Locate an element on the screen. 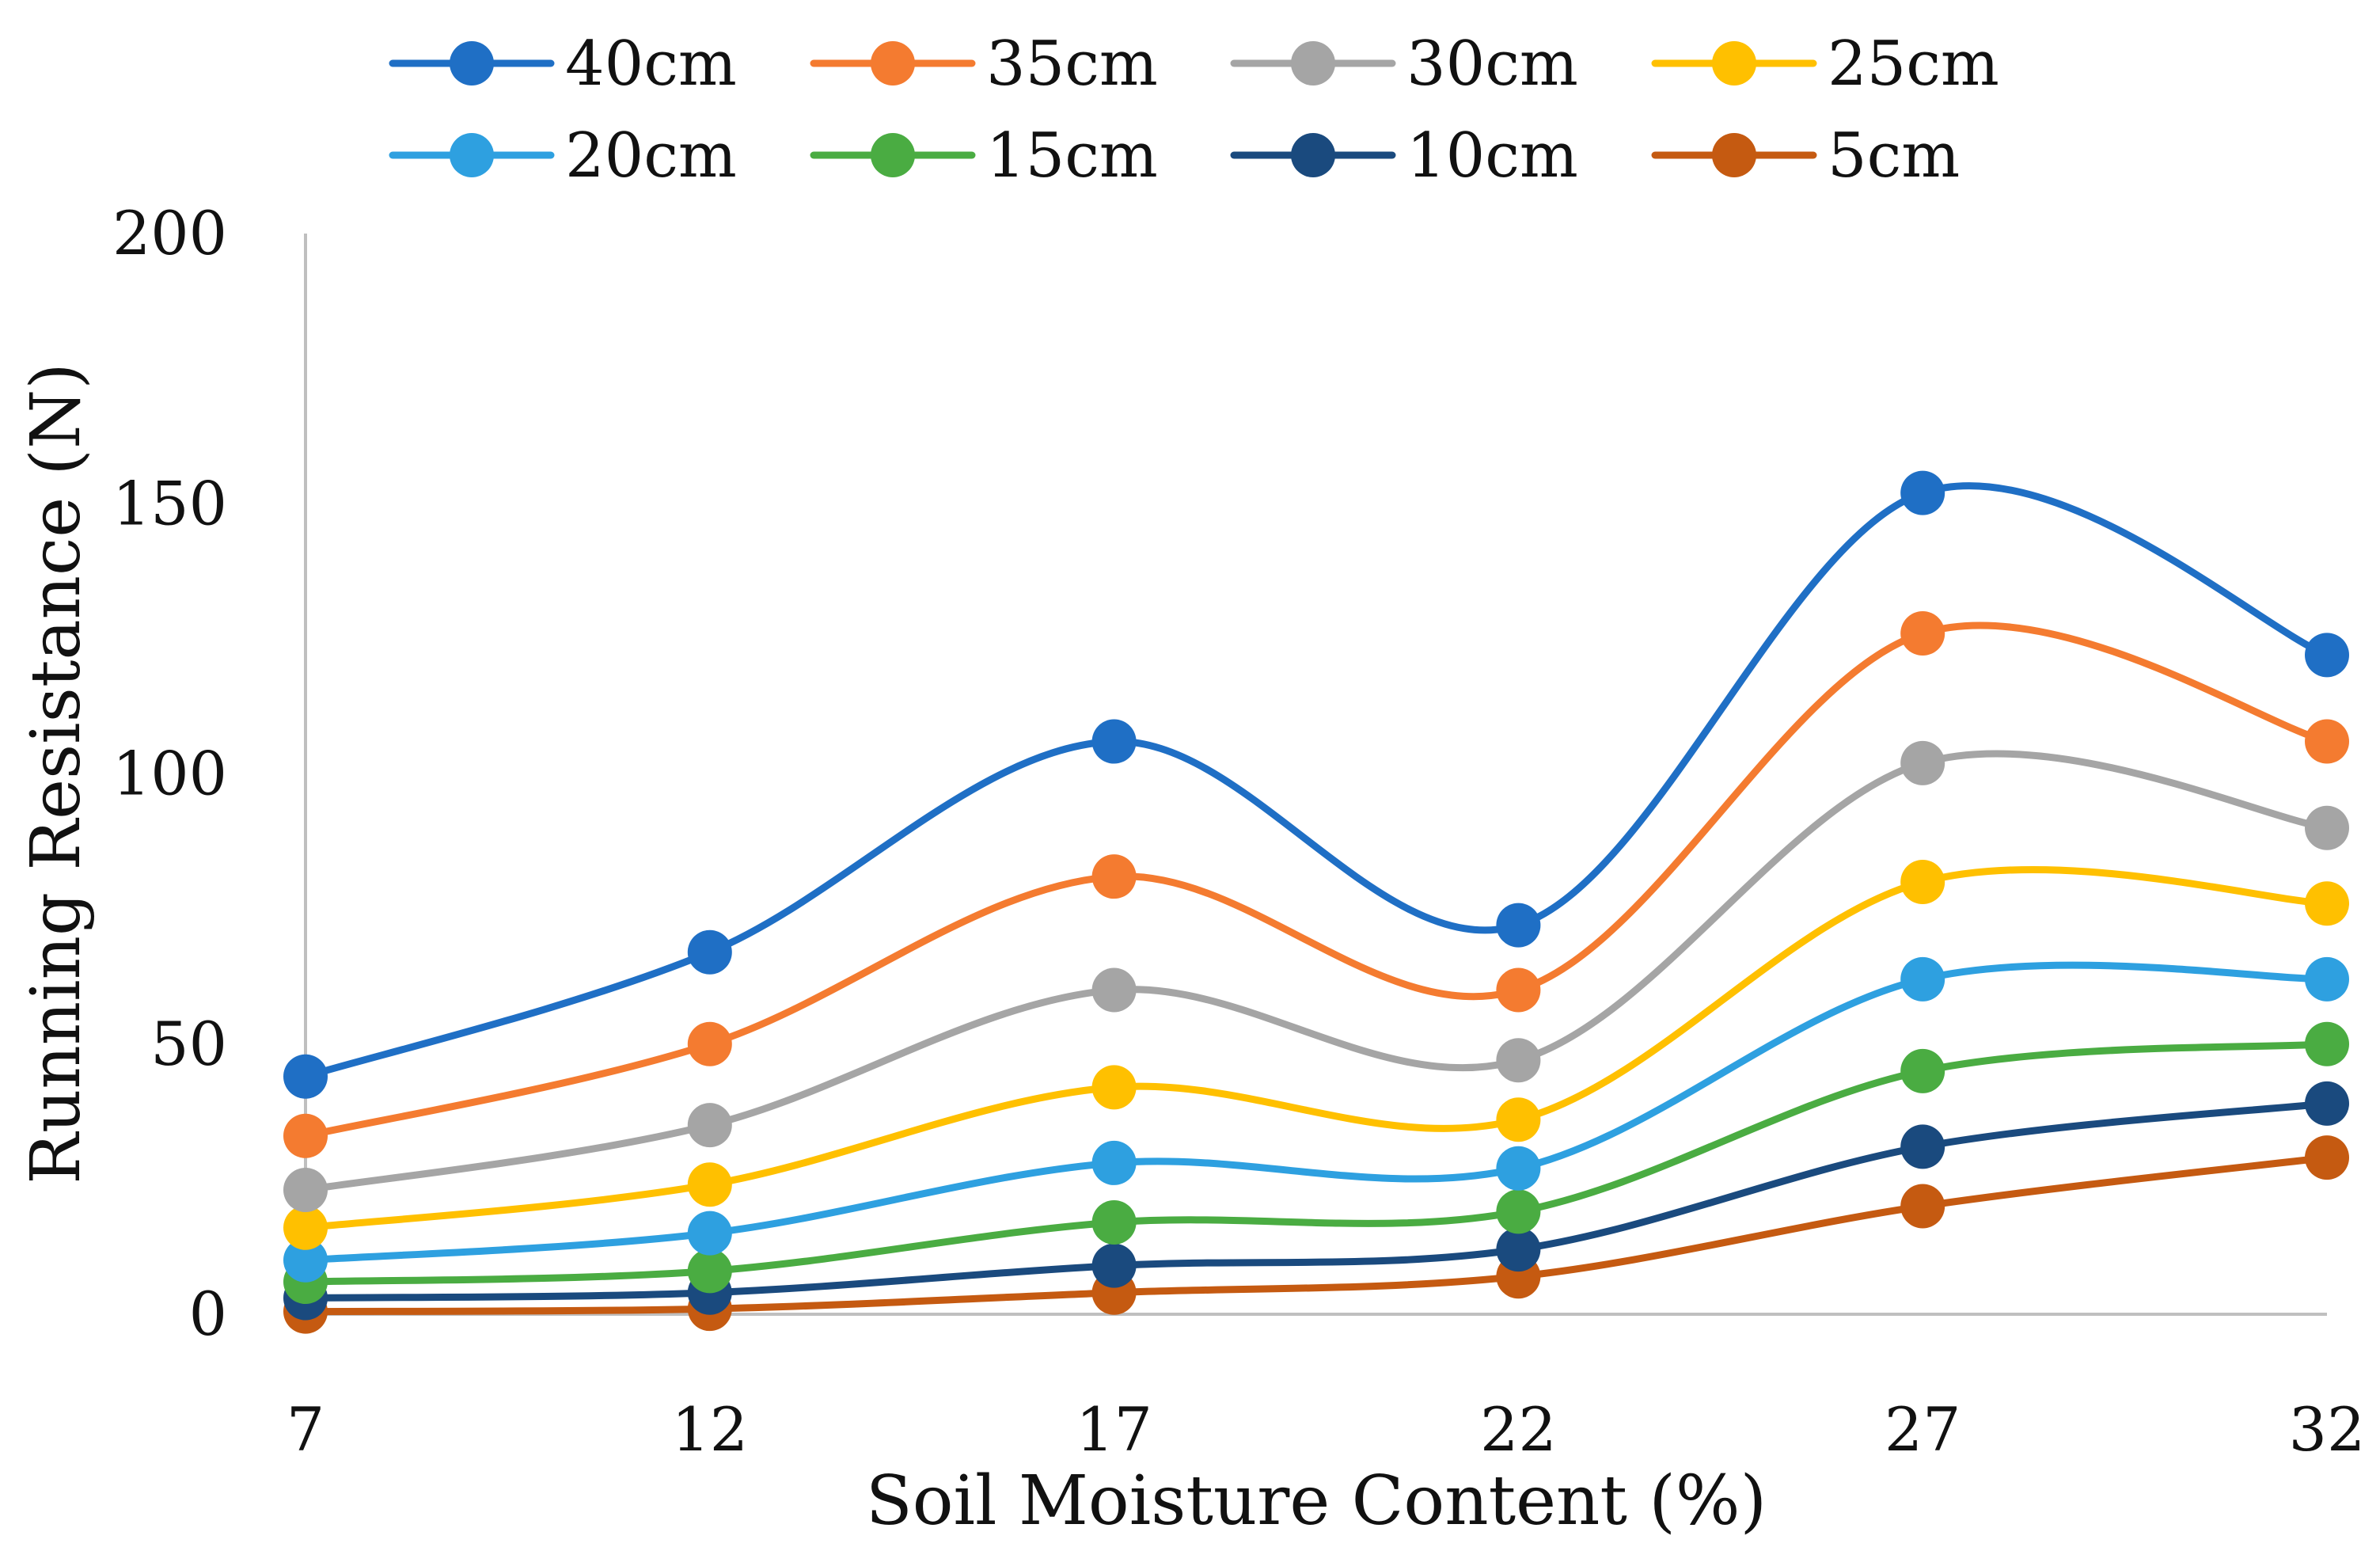 The height and width of the screenshot is (1566, 2380). series-line-5cm is located at coordinates (1316, 1235).